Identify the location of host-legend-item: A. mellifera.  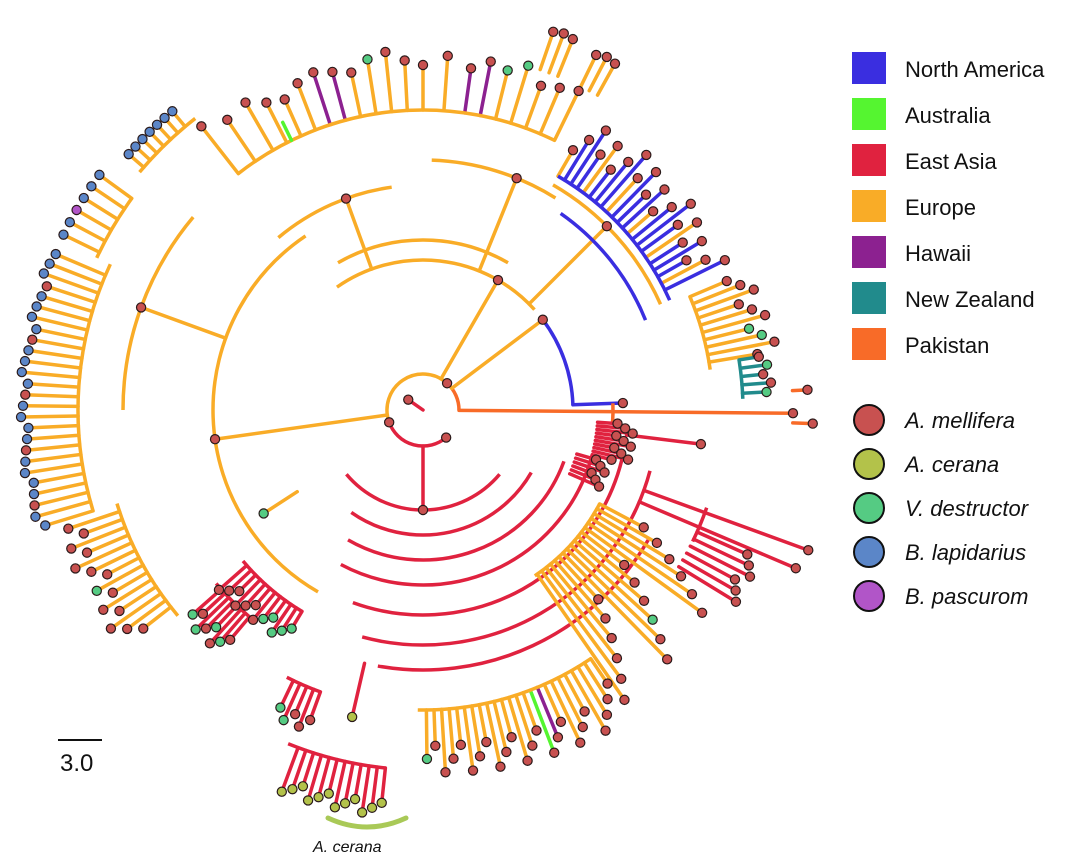
(934, 420).